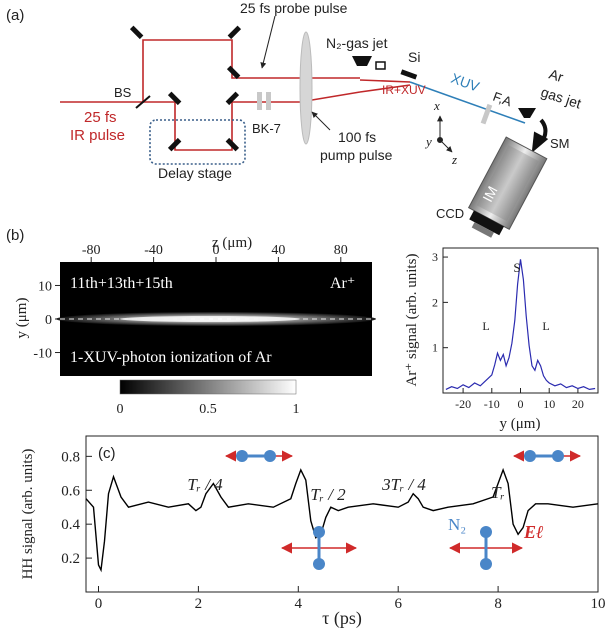  I want to click on molecule-n2-field, so click(486, 548).